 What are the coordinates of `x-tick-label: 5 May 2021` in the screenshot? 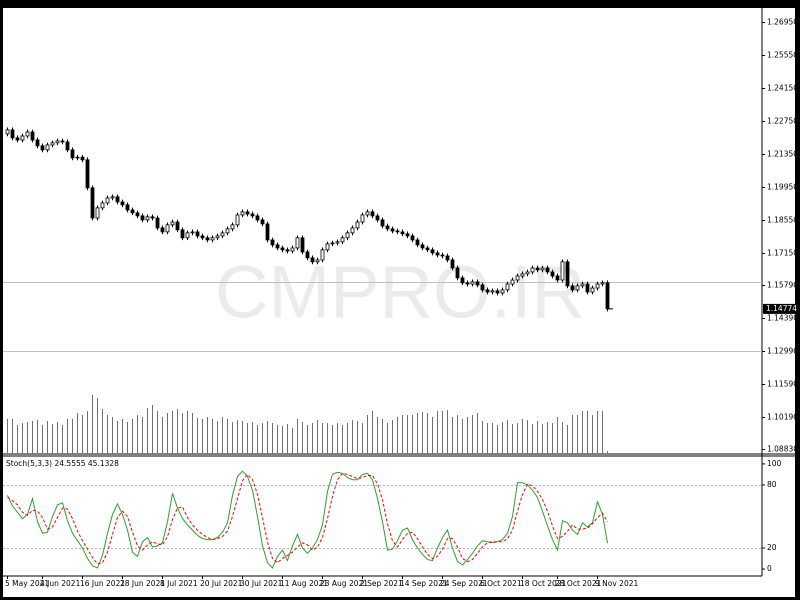 It's located at (27, 583).